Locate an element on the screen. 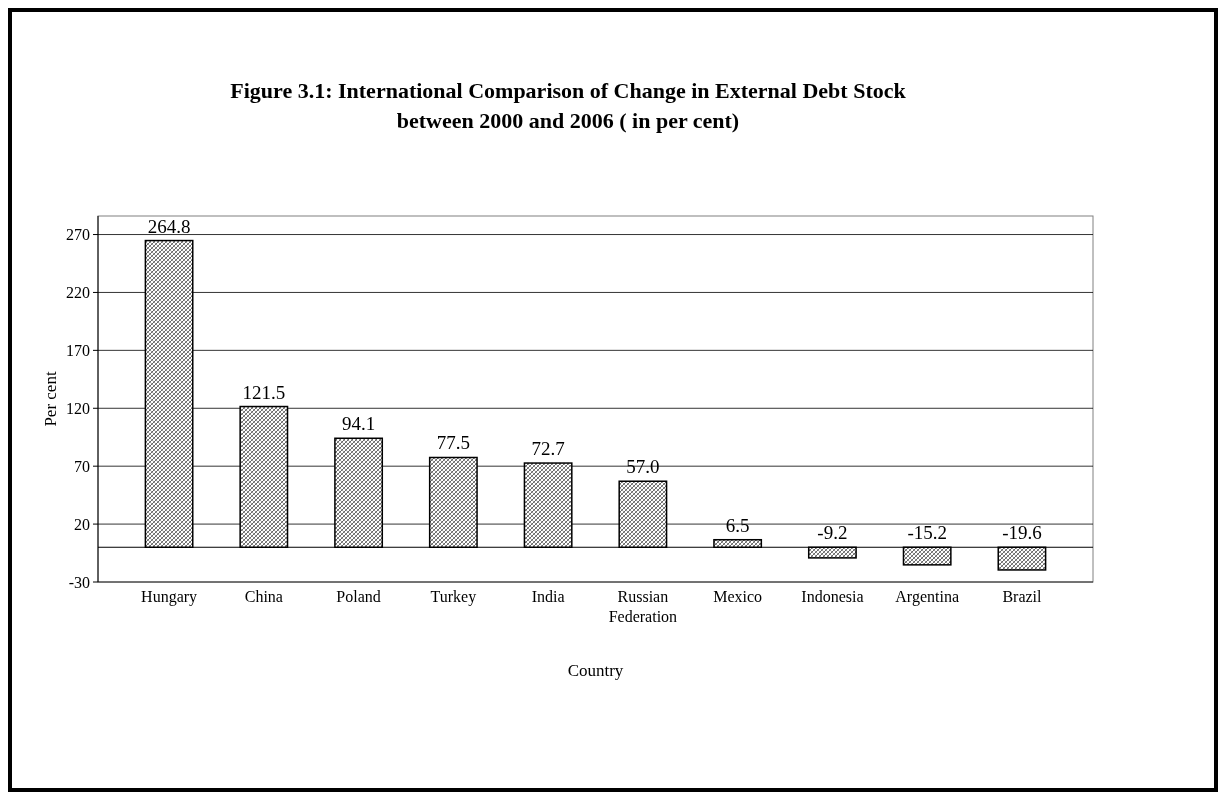 The width and height of the screenshot is (1226, 800). y-tick-label: 120 is located at coordinates (78, 408).